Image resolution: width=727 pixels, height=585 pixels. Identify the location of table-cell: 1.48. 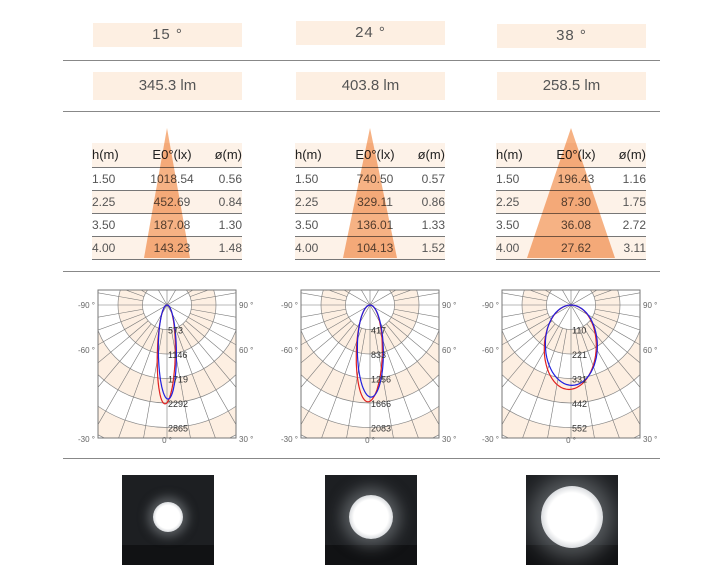
(230, 248).